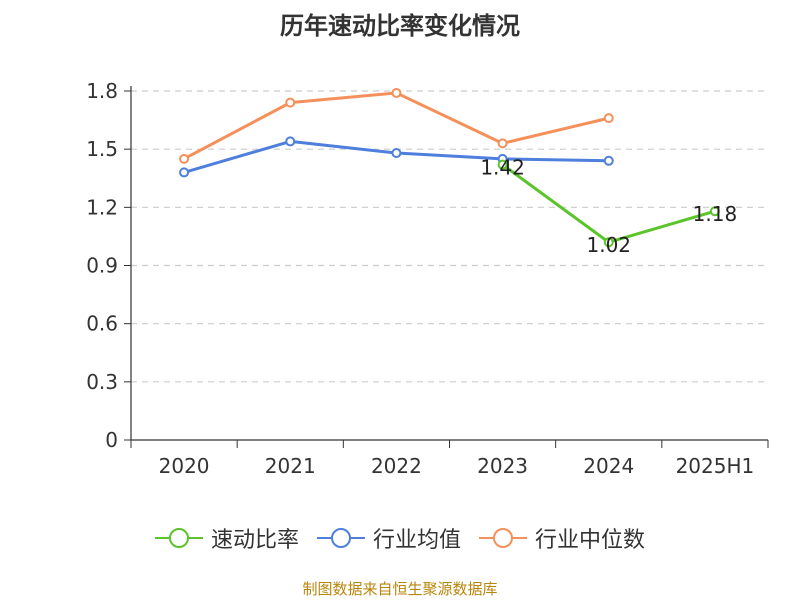  What do you see at coordinates (102, 149) in the screenshot?
I see `y-tick-label: 1.5` at bounding box center [102, 149].